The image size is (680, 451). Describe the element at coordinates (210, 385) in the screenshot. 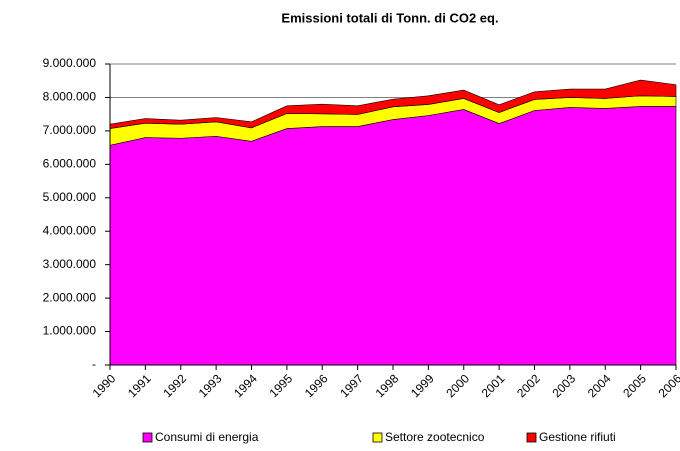

I see `x-tick-label: 1993` at that location.